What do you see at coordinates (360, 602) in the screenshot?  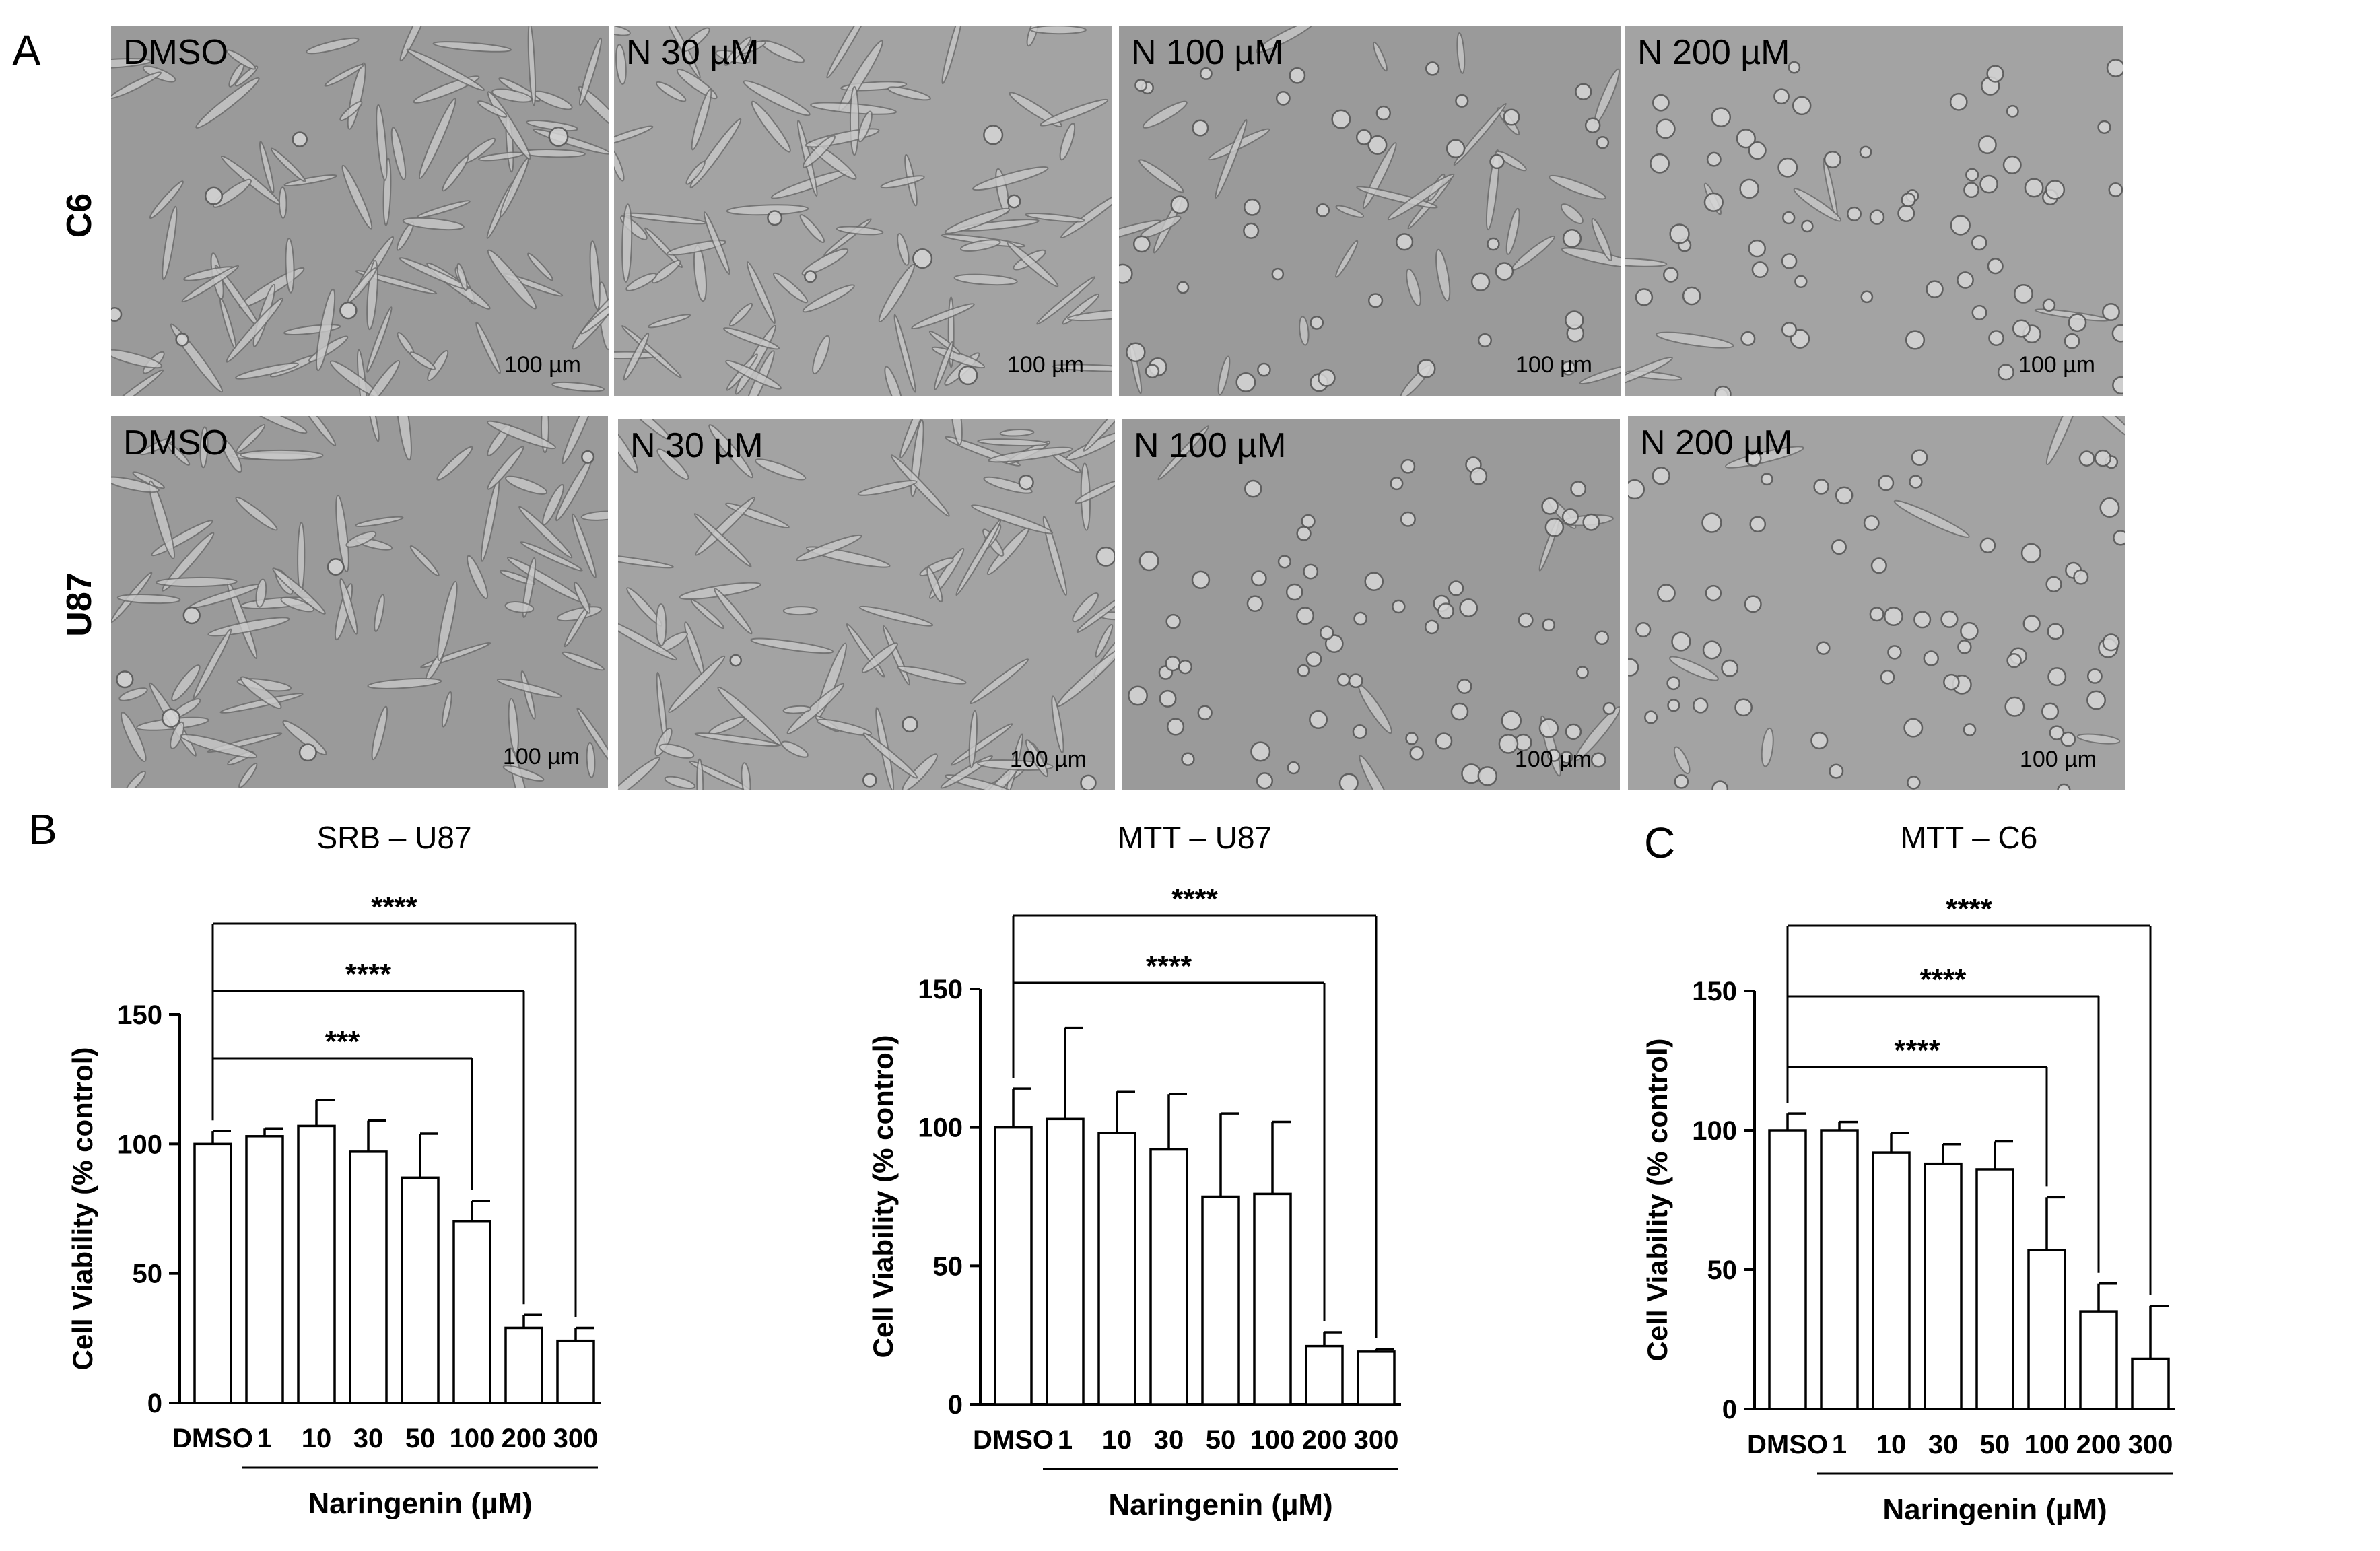 I see `micrograph-u87-dmso: DMSO 100 µm` at bounding box center [360, 602].